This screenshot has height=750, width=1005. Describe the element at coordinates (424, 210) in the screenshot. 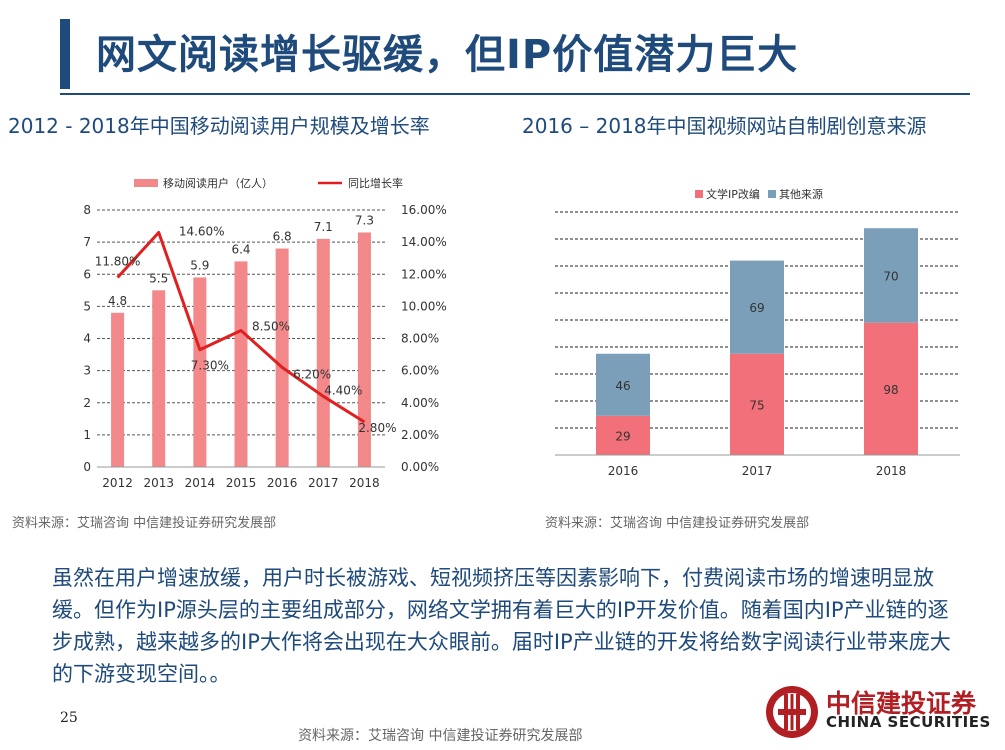

I see `y-right-tick-label: 16.00%` at that location.